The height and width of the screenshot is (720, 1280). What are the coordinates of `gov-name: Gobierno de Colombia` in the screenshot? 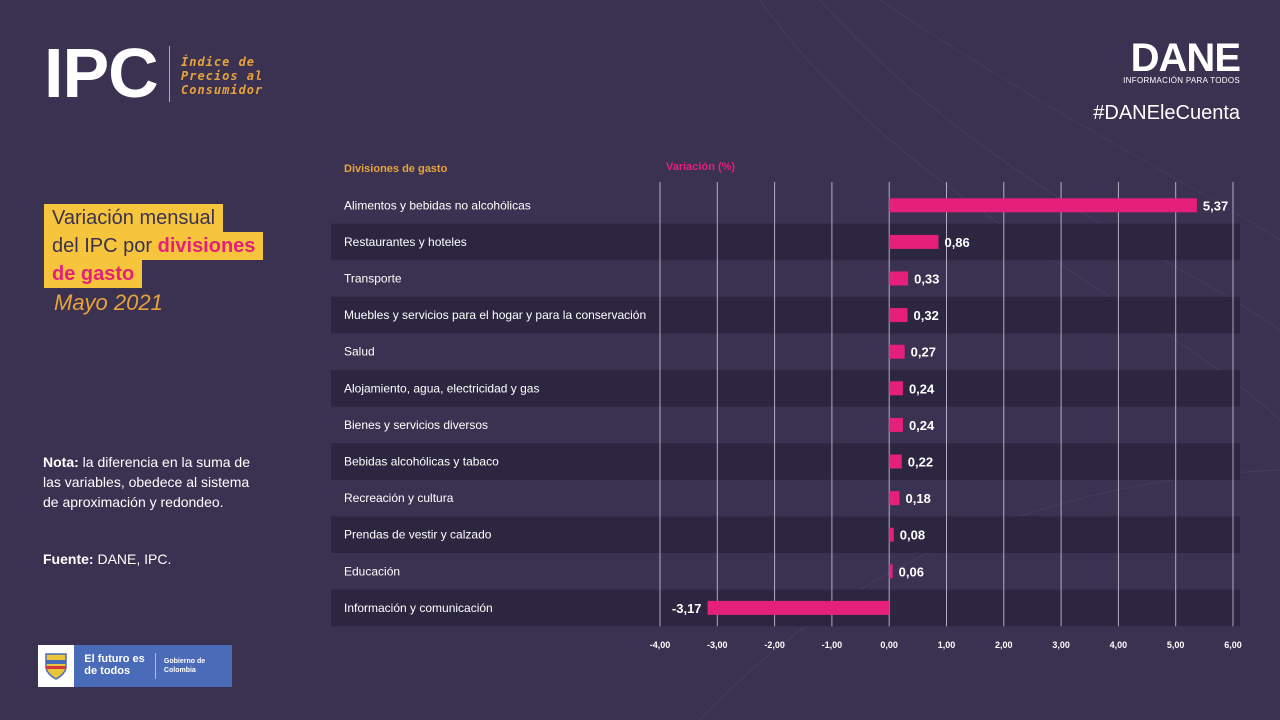 It's located at (184, 666).